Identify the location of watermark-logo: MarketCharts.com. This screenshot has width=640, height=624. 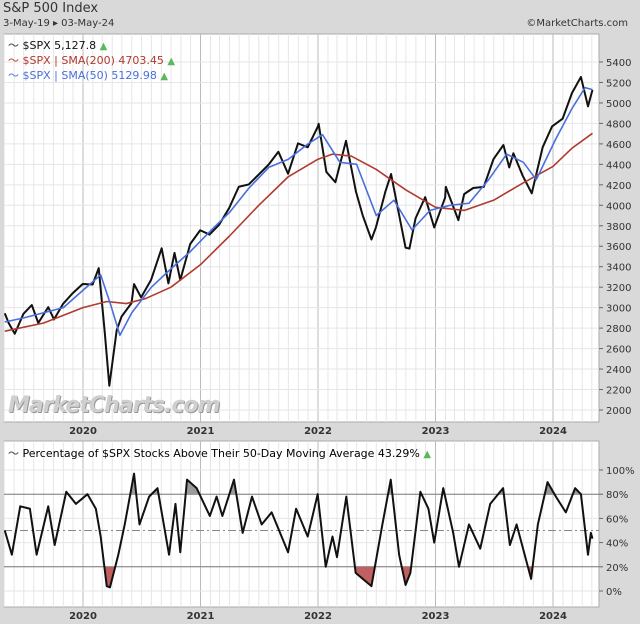
(114, 405).